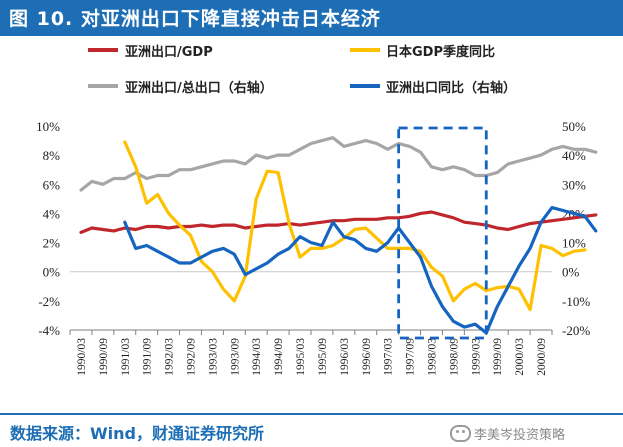 This screenshot has width=623, height=447. I want to click on x-tick-label: 1997/03, so click(389, 357).